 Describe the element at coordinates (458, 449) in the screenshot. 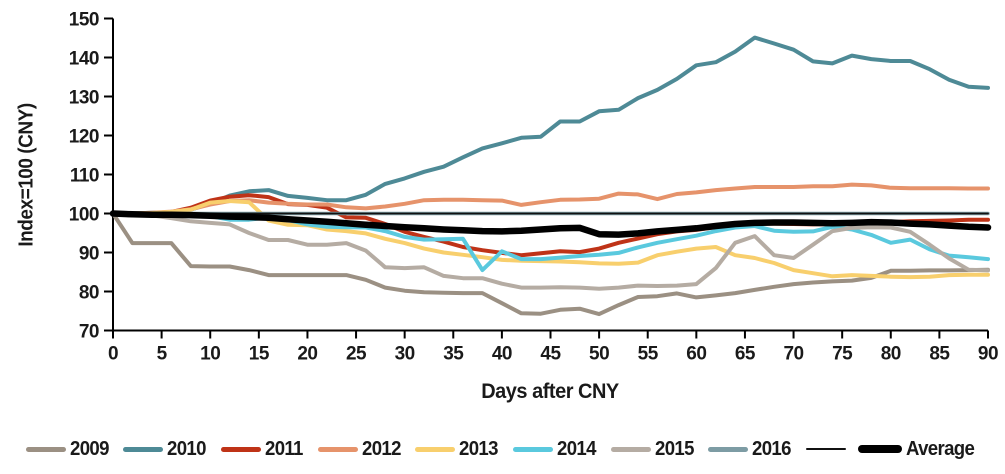

I see `legend-item-2013: 2013` at that location.